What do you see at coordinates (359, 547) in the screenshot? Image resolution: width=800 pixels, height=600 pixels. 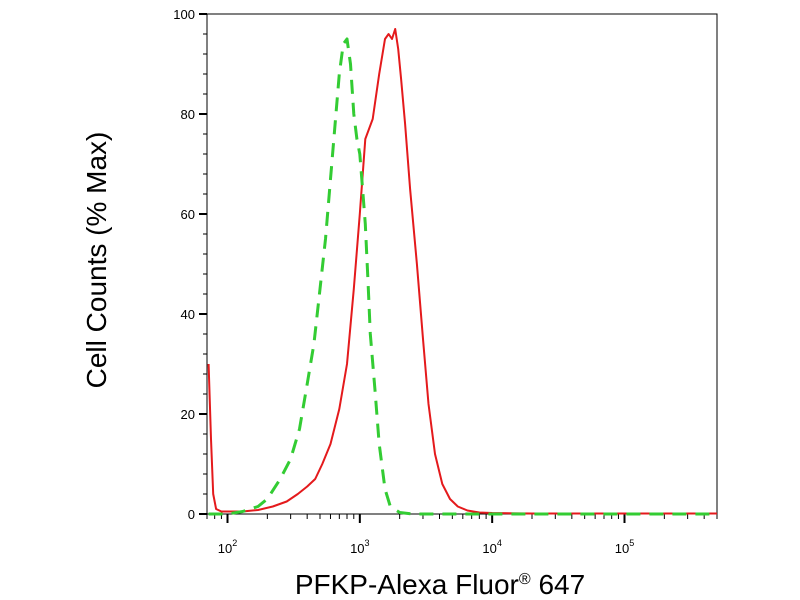 I see `x-tick-label: 10³` at bounding box center [359, 547].